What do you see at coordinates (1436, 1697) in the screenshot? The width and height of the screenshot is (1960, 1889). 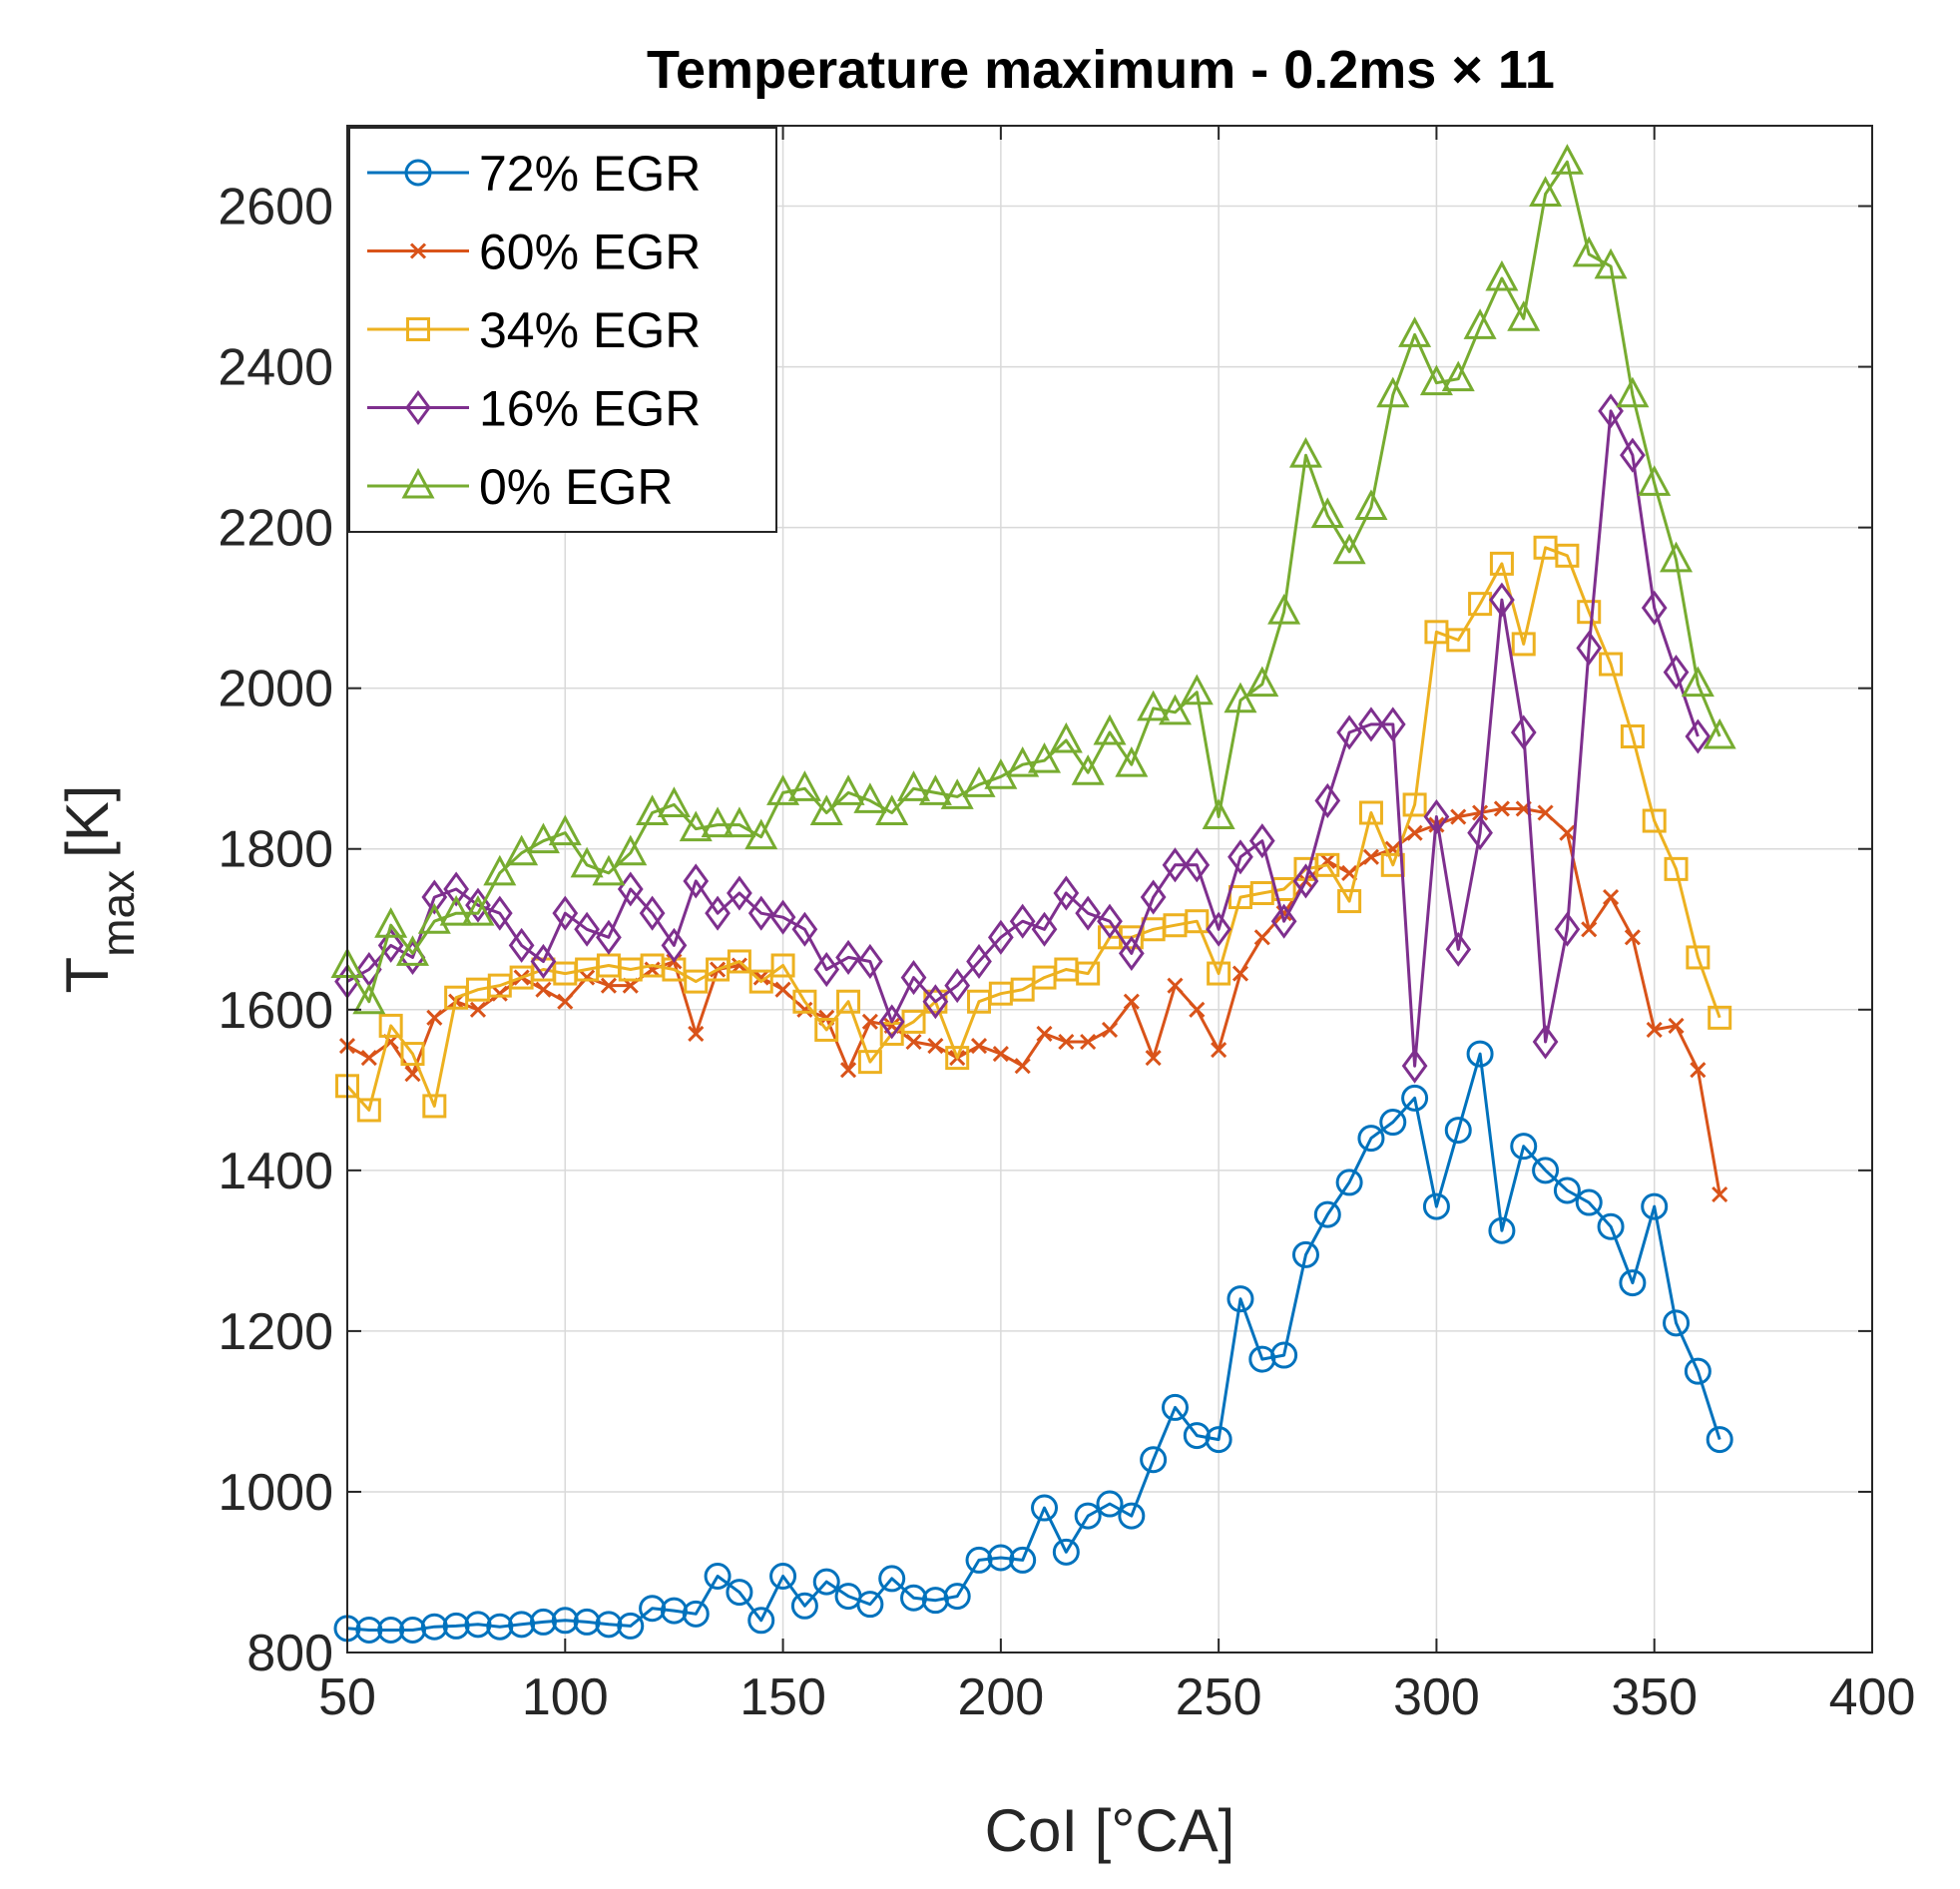 I see `x-tick-label: 300` at bounding box center [1436, 1697].